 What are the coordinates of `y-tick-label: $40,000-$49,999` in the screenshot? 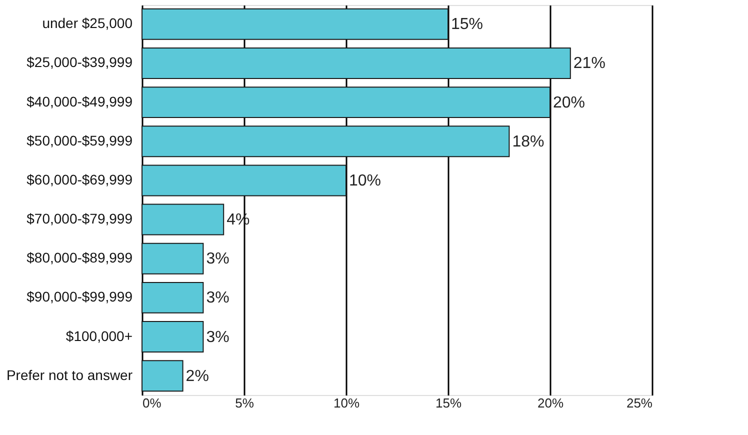 It's located at (79, 101).